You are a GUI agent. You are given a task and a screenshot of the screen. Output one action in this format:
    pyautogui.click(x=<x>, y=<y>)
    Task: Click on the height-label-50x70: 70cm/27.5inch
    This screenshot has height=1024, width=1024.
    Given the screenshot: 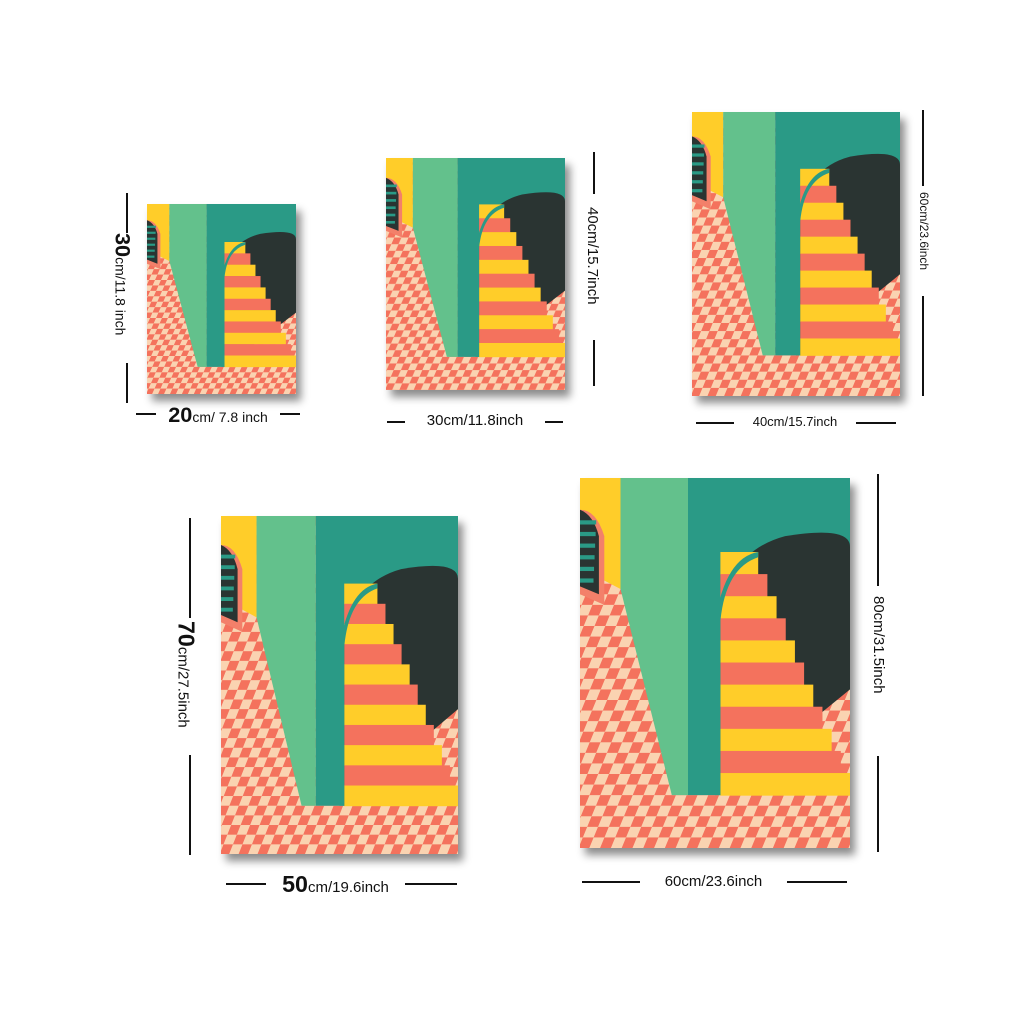 What is the action you would take?
    pyautogui.click(x=186, y=674)
    